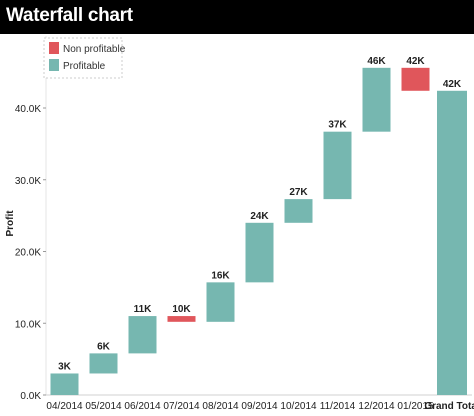 The width and height of the screenshot is (474, 416). Describe the element at coordinates (376, 99) in the screenshot. I see `bar-12-2014` at that location.